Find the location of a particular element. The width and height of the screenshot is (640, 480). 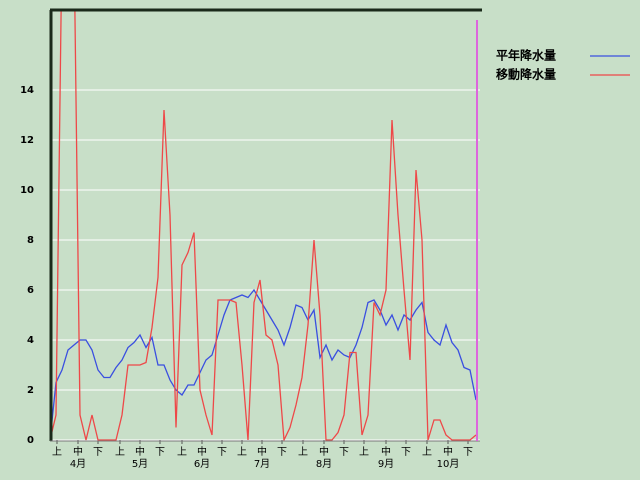

y-tick-label: 6 is located at coordinates (30, 290).